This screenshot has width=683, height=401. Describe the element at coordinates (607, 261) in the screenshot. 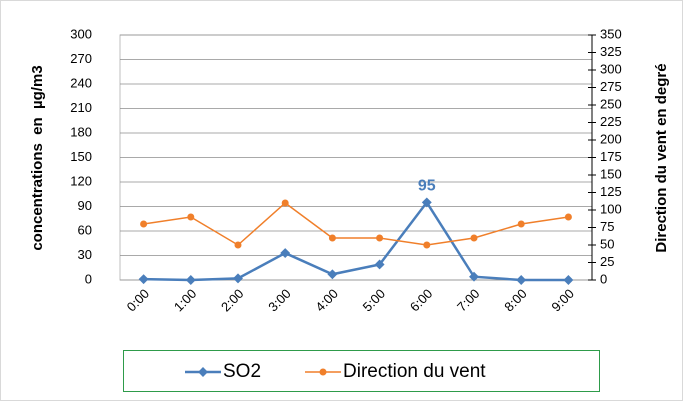

I see `y2-tick-label: 25` at that location.